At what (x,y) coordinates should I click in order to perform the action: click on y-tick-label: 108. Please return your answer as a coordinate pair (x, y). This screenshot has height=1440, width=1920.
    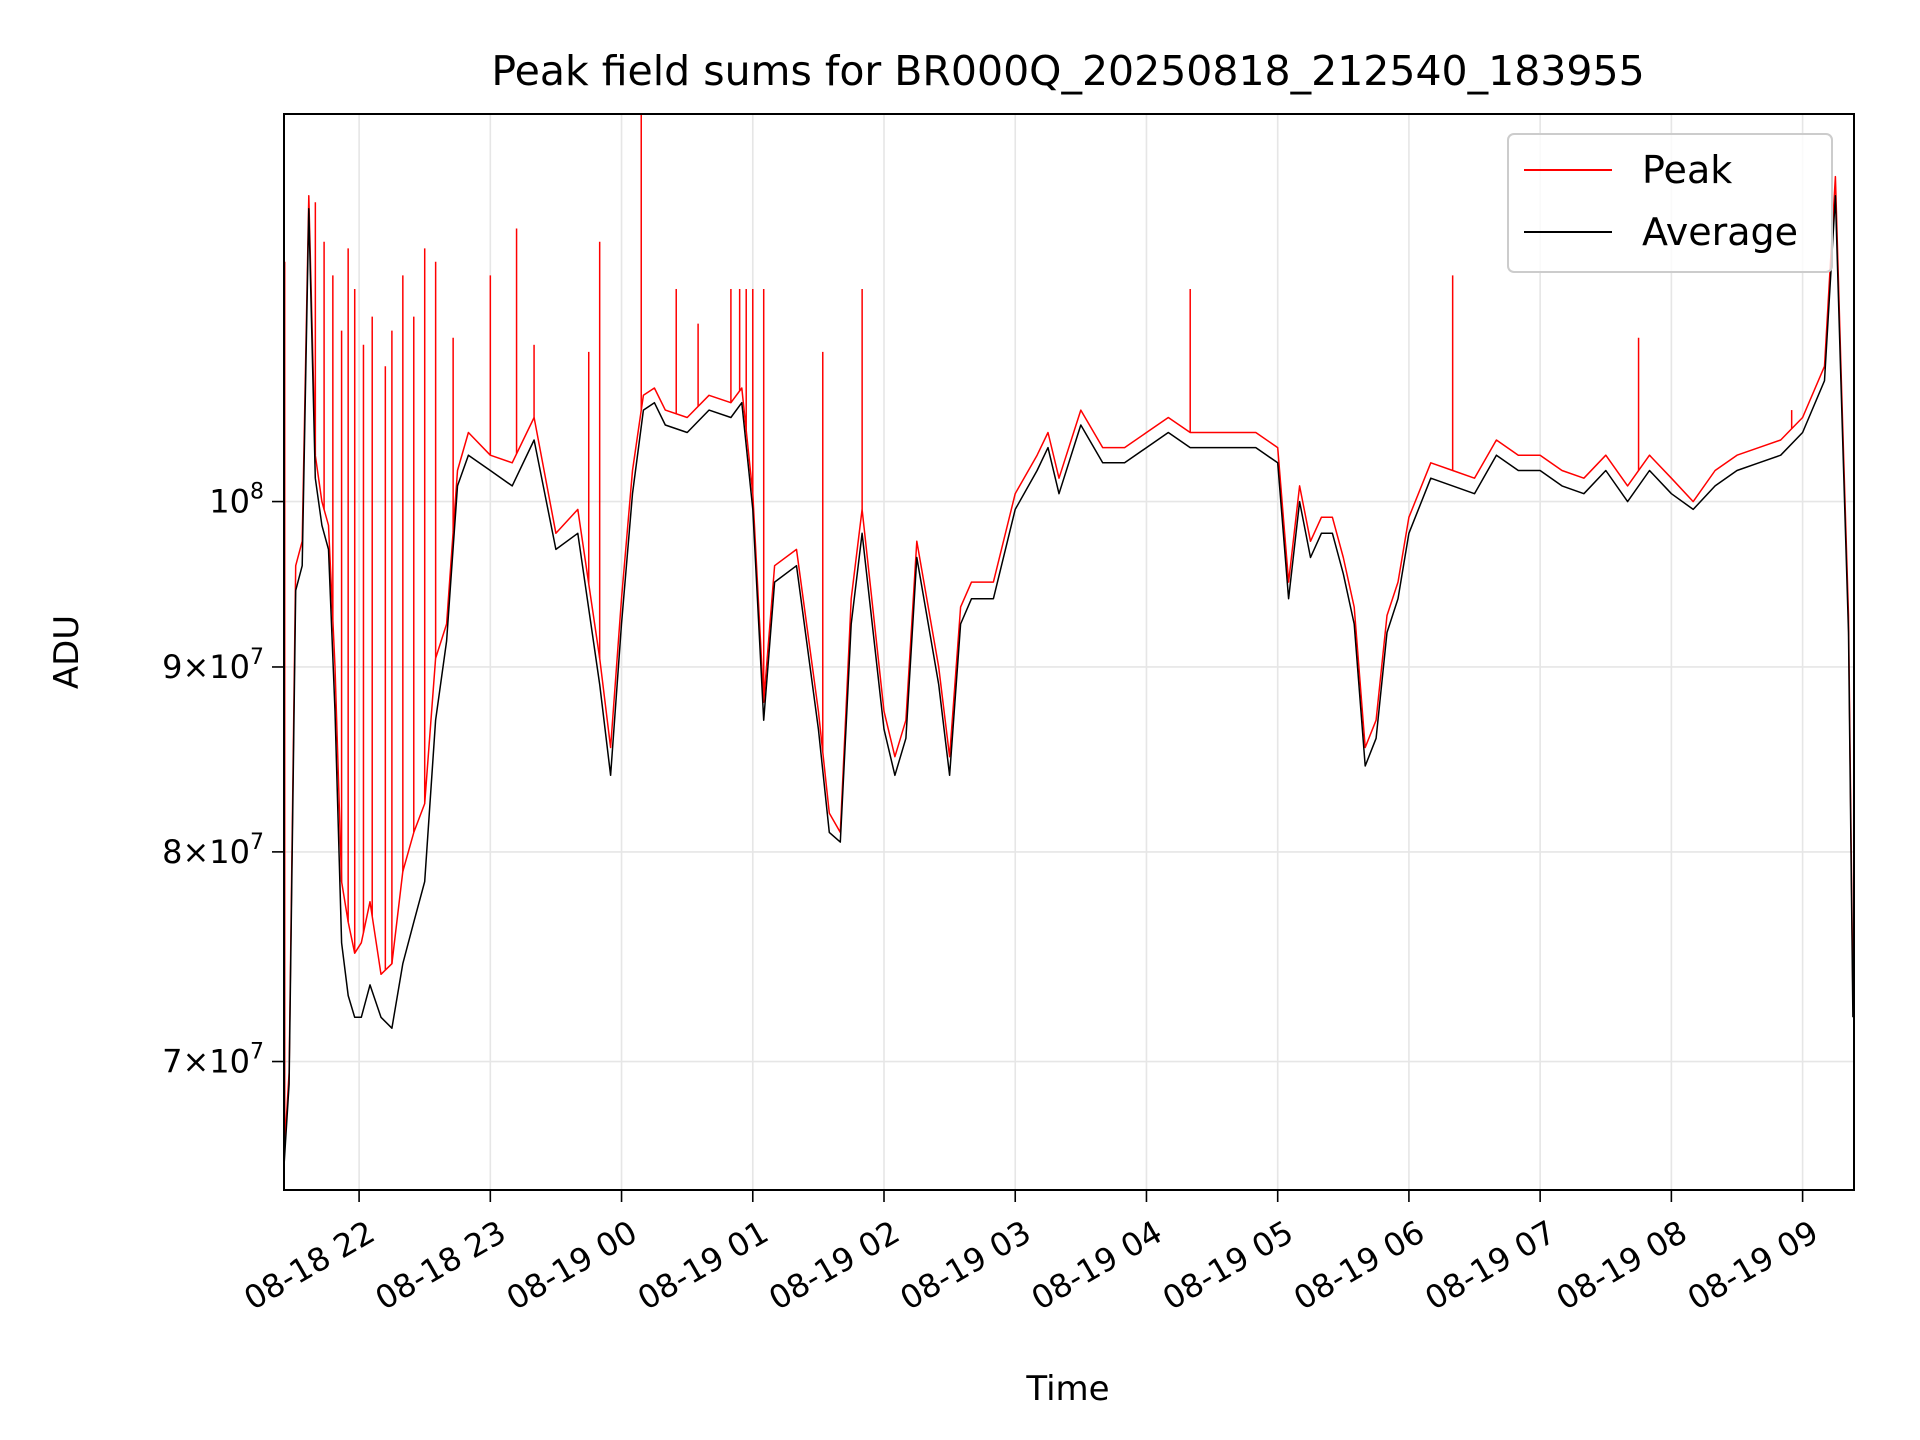
    Looking at the image, I should click on (236, 500).